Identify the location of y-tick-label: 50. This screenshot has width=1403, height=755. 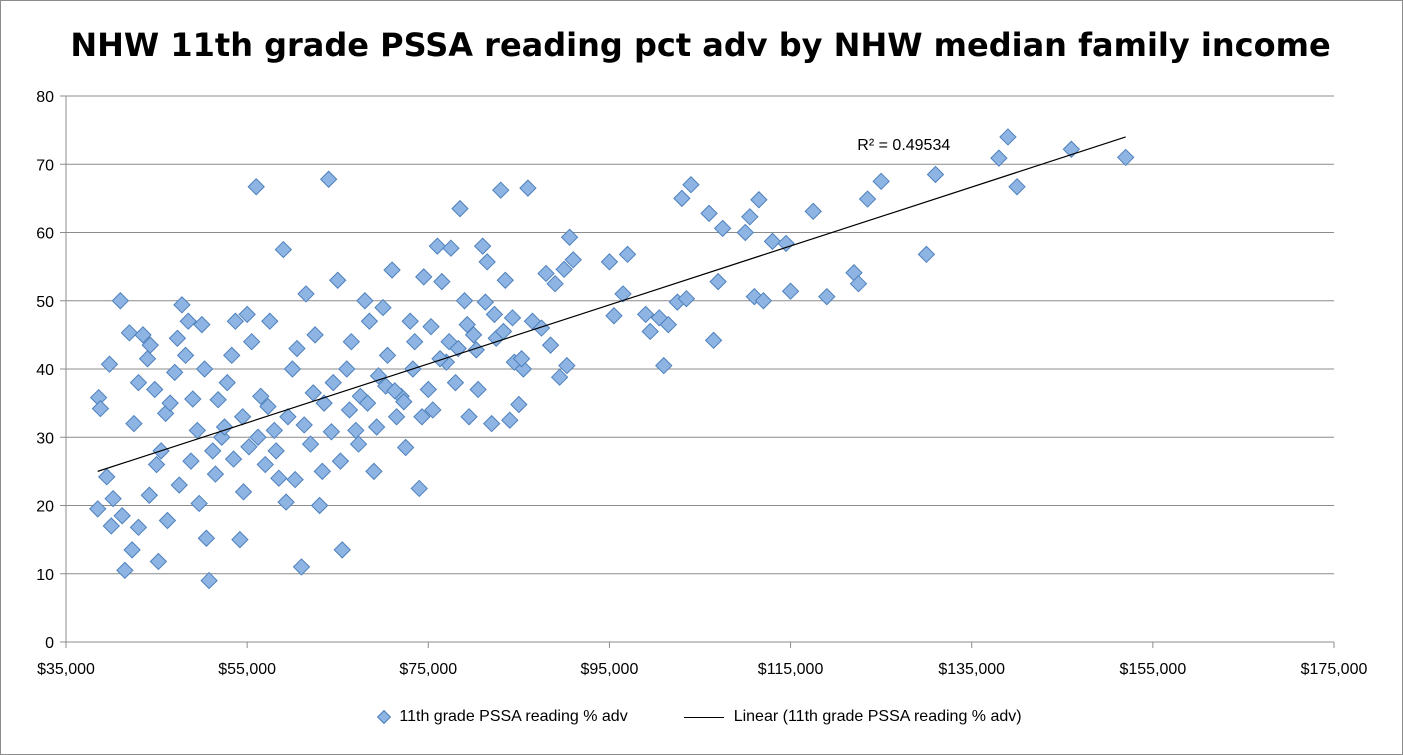
(45, 302).